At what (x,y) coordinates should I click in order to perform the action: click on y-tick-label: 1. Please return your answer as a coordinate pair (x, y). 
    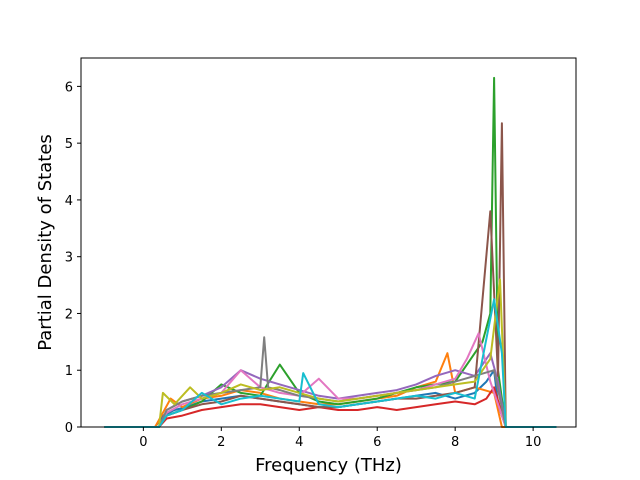
    Looking at the image, I should click on (69, 371).